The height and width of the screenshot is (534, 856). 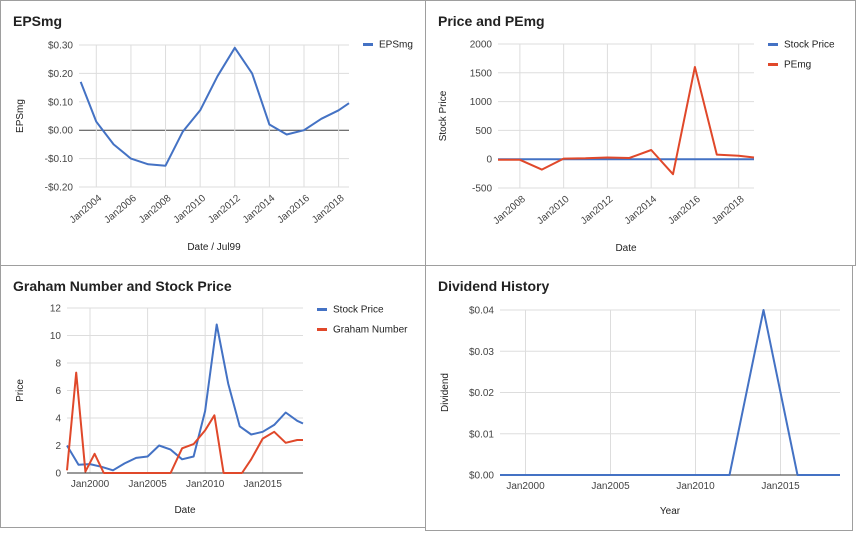 What do you see at coordinates (214, 247) in the screenshot?
I see `x-axis-label: Date / Jul99` at bounding box center [214, 247].